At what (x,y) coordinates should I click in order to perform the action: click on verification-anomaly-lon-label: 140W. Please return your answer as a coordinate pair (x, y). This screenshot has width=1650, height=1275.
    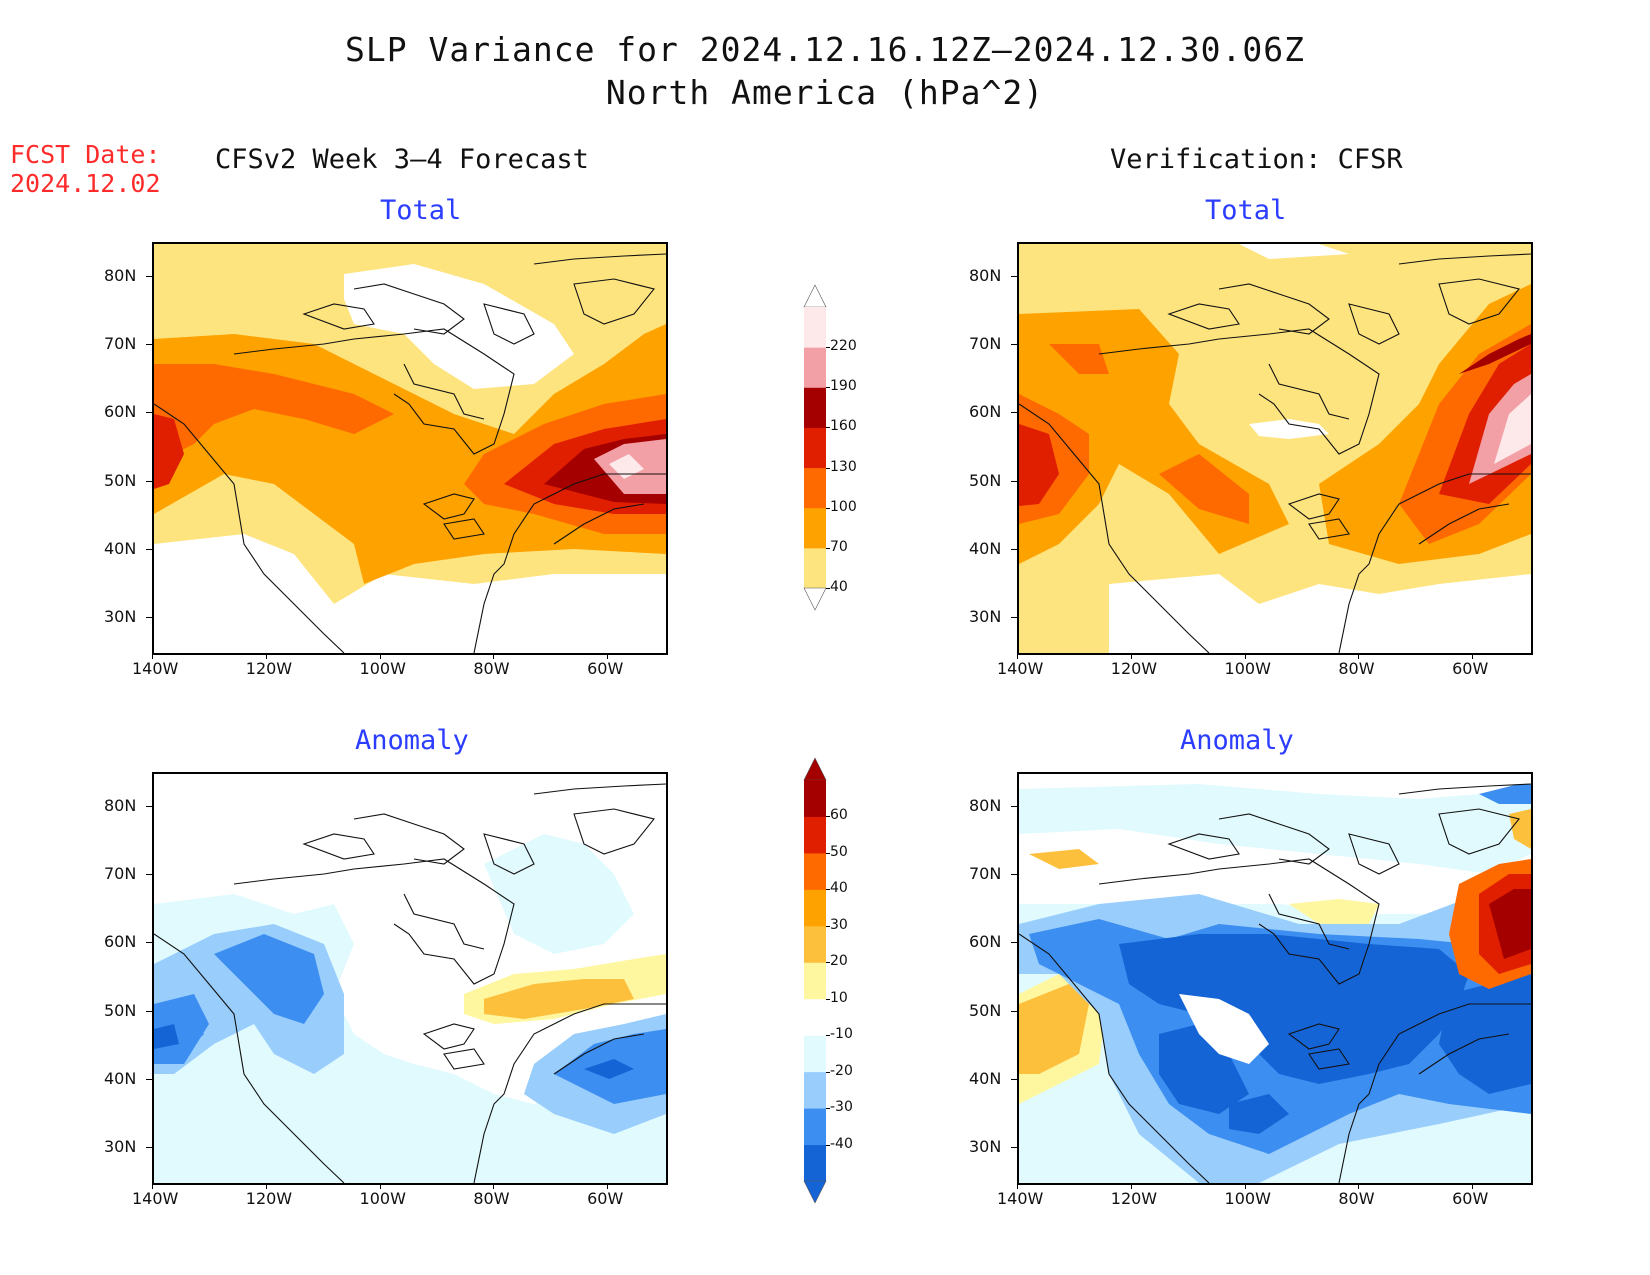
    Looking at the image, I should click on (1020, 1198).